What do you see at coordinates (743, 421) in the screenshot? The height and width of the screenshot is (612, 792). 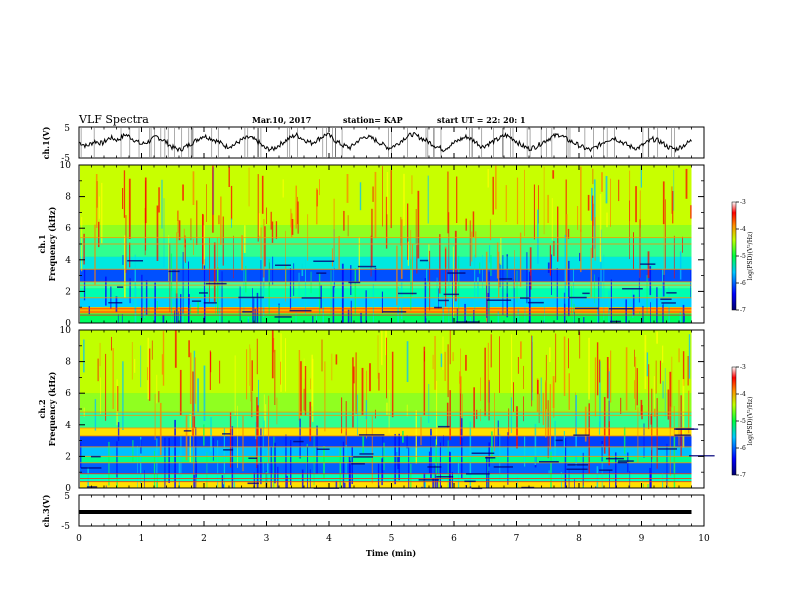 I see `colorbar-tick-label--5: -5` at bounding box center [743, 421].